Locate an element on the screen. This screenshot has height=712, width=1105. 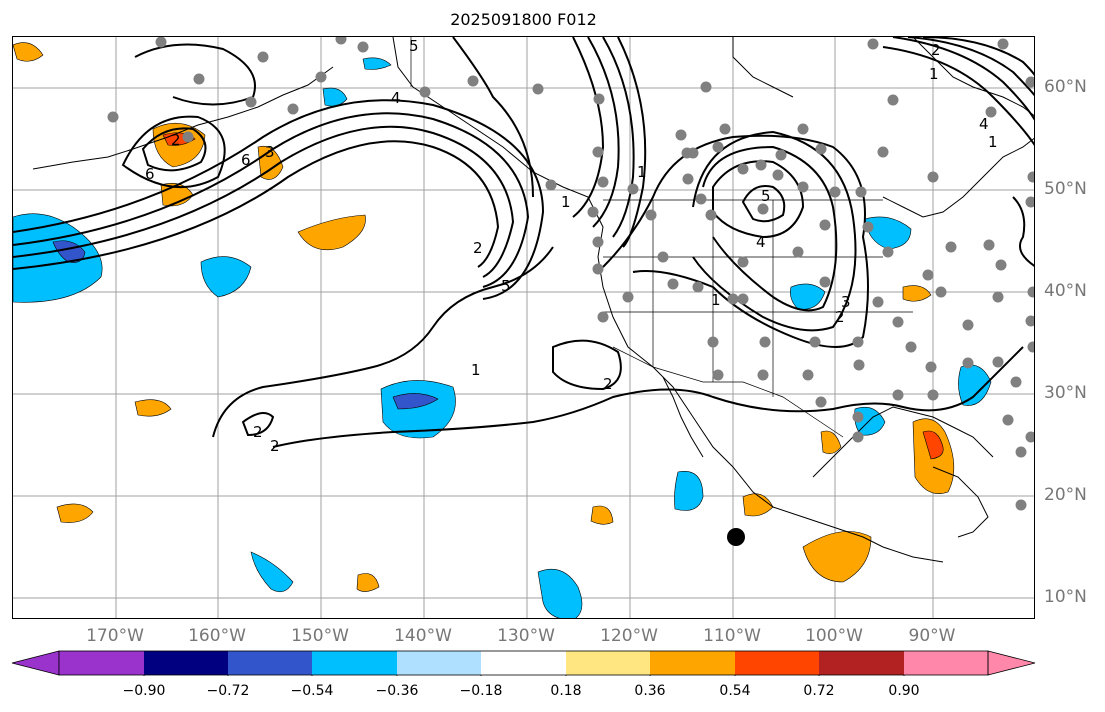
lon-label: 130°W is located at coordinates (526, 636).